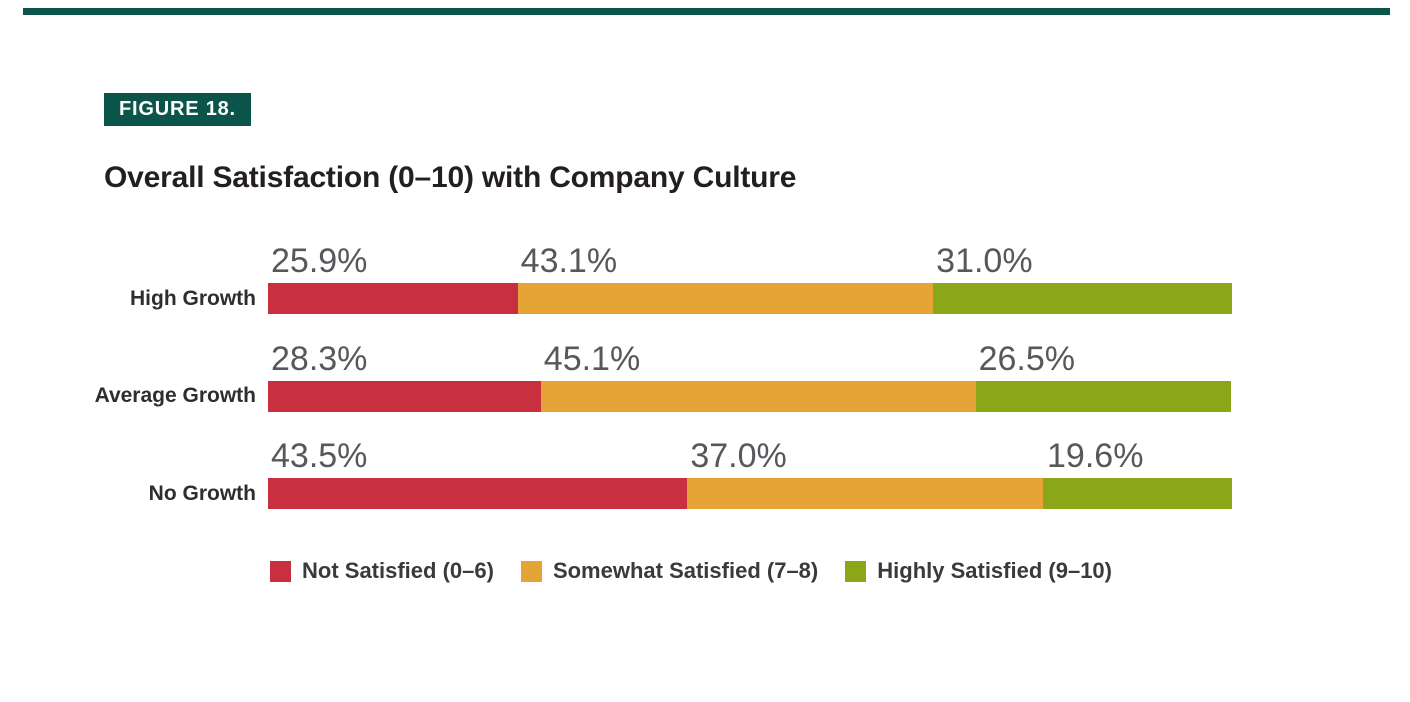 The image size is (1410, 702). Describe the element at coordinates (175, 395) in the screenshot. I see `category-label: Average Growth` at that location.